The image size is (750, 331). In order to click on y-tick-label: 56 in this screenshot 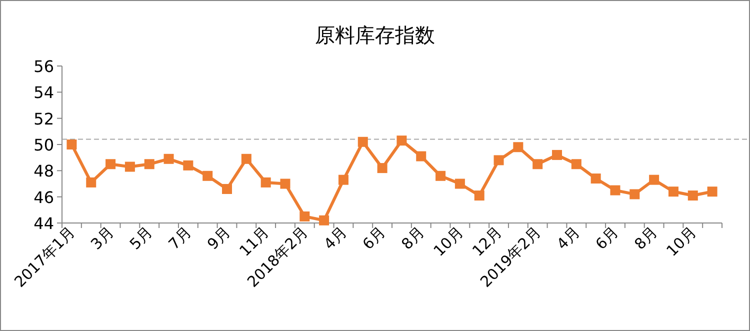, I will do `click(44, 66)`.